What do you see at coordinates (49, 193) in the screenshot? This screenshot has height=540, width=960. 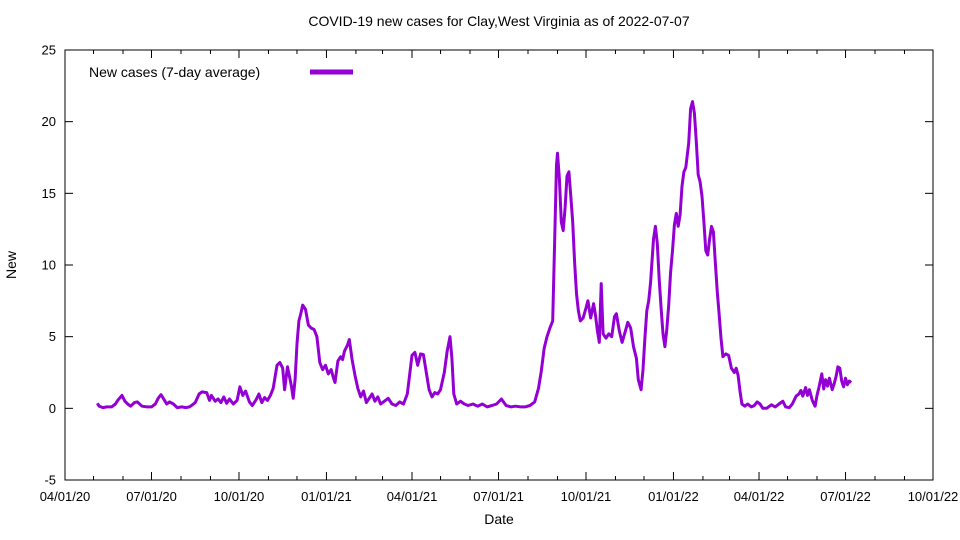 I see `y-tick-label: 15` at bounding box center [49, 193].